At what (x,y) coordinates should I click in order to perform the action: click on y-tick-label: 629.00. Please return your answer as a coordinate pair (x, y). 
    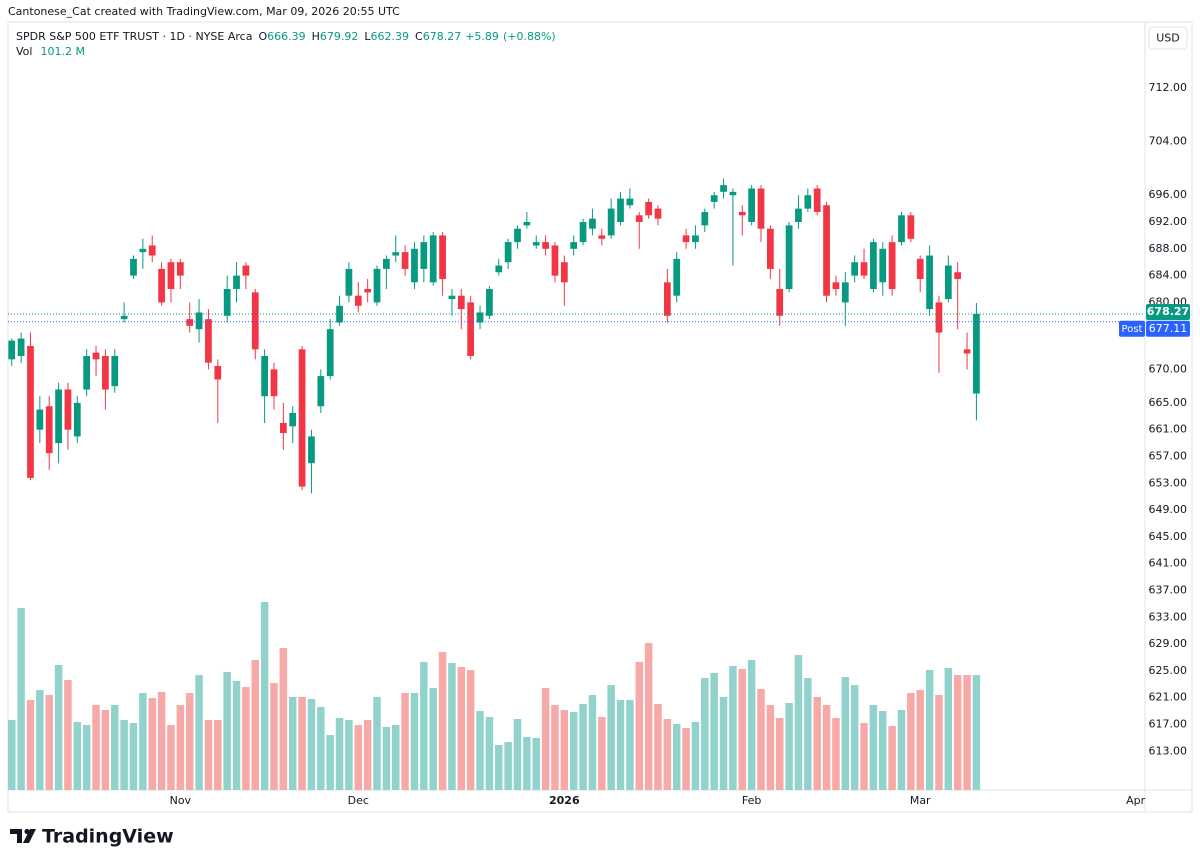
    Looking at the image, I should click on (1168, 643).